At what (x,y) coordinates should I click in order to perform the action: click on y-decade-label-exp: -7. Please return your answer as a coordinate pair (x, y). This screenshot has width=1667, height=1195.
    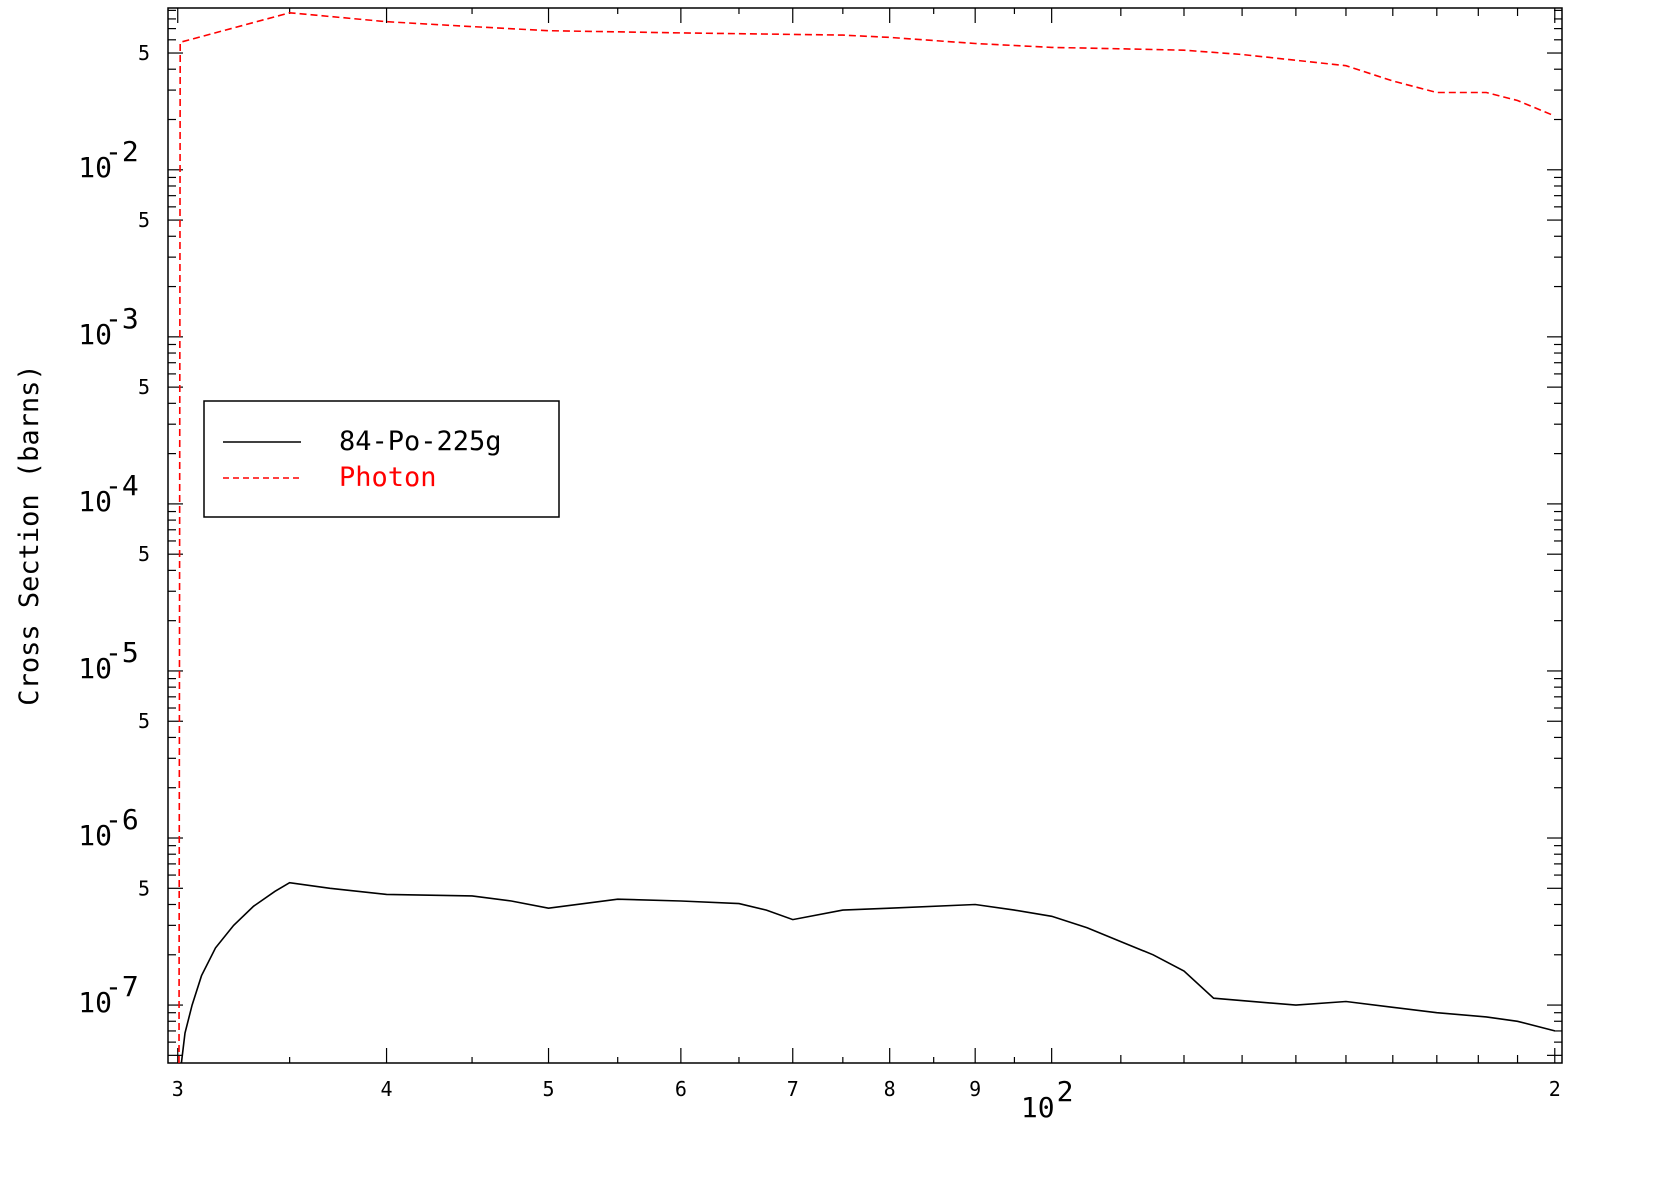
    Looking at the image, I should click on (122, 986).